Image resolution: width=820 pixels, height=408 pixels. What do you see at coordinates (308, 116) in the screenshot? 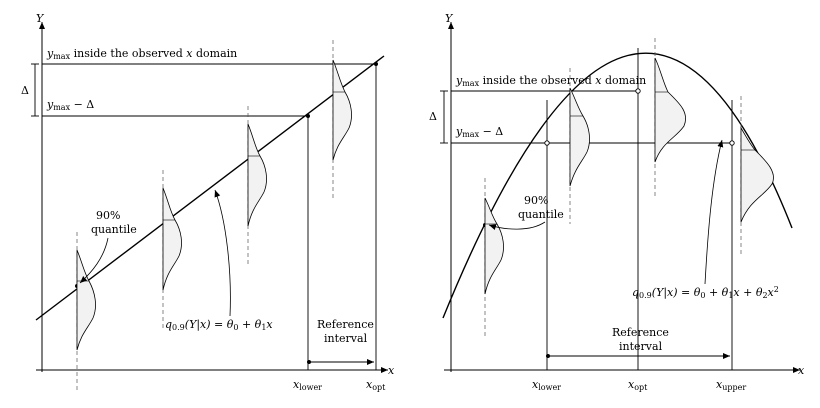
I see `left-regression-point-xlower` at bounding box center [308, 116].